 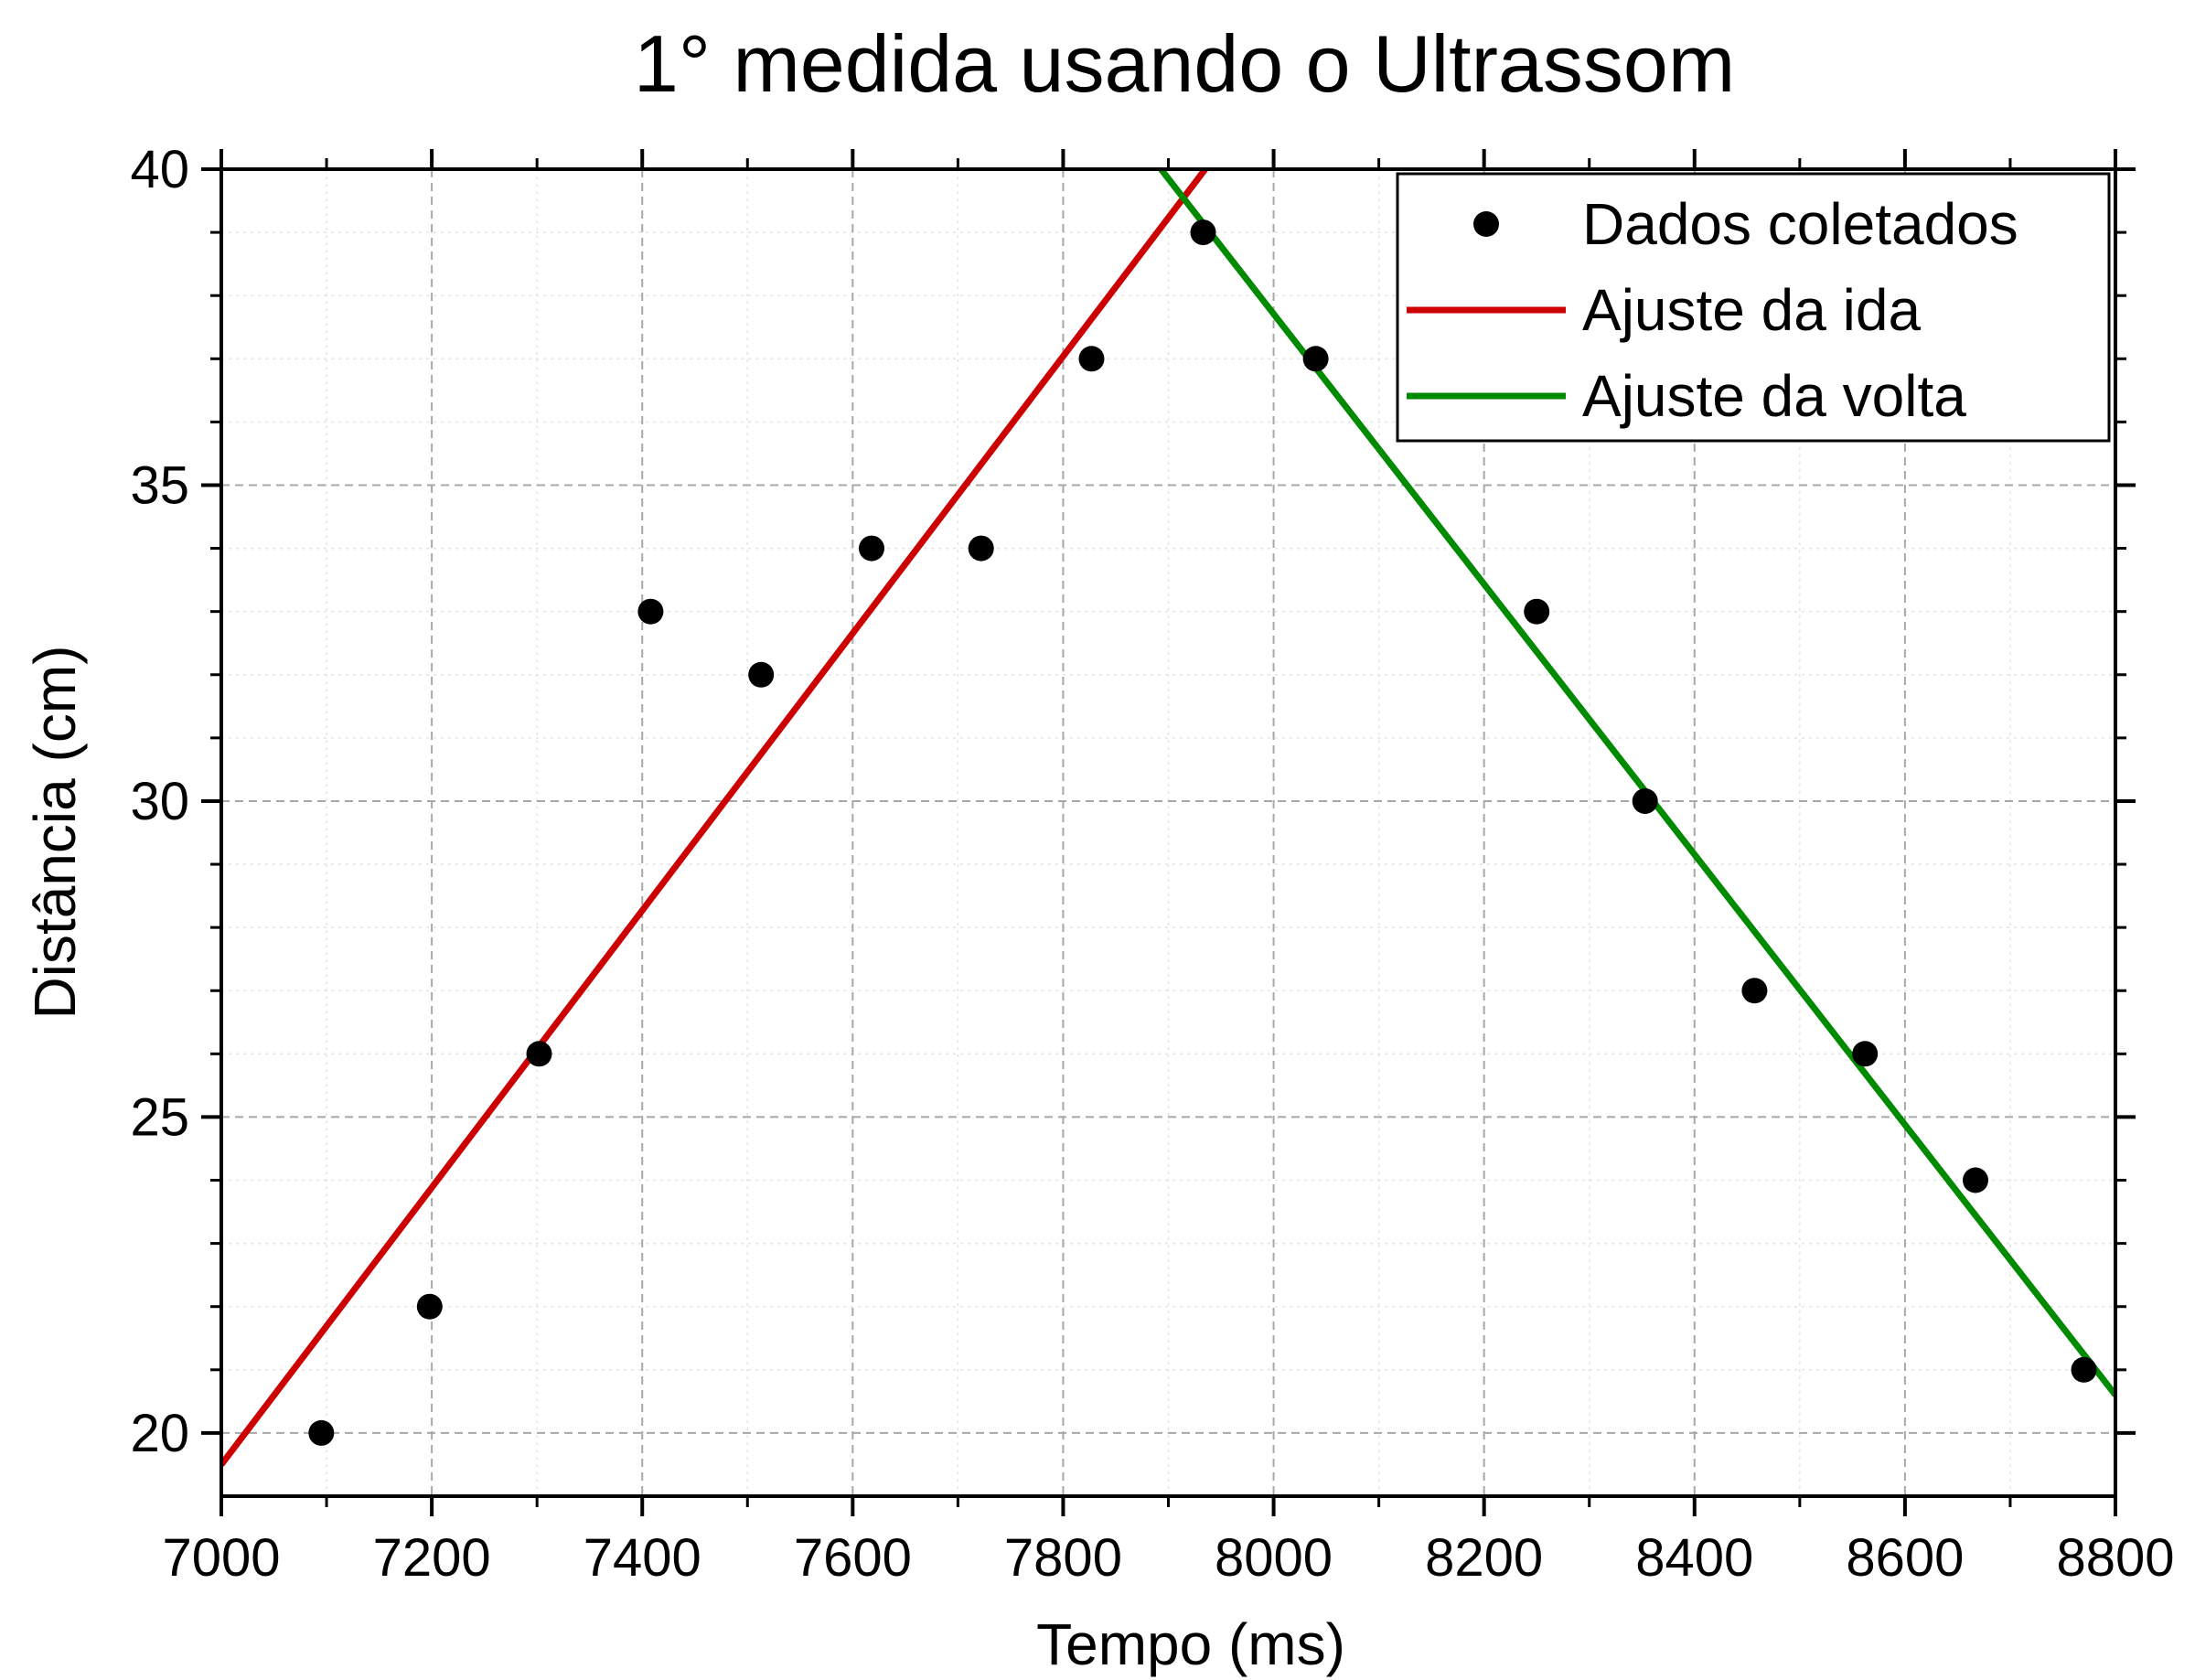 I want to click on x-axis-label: Tempo (ms), so click(x=1190, y=1644).